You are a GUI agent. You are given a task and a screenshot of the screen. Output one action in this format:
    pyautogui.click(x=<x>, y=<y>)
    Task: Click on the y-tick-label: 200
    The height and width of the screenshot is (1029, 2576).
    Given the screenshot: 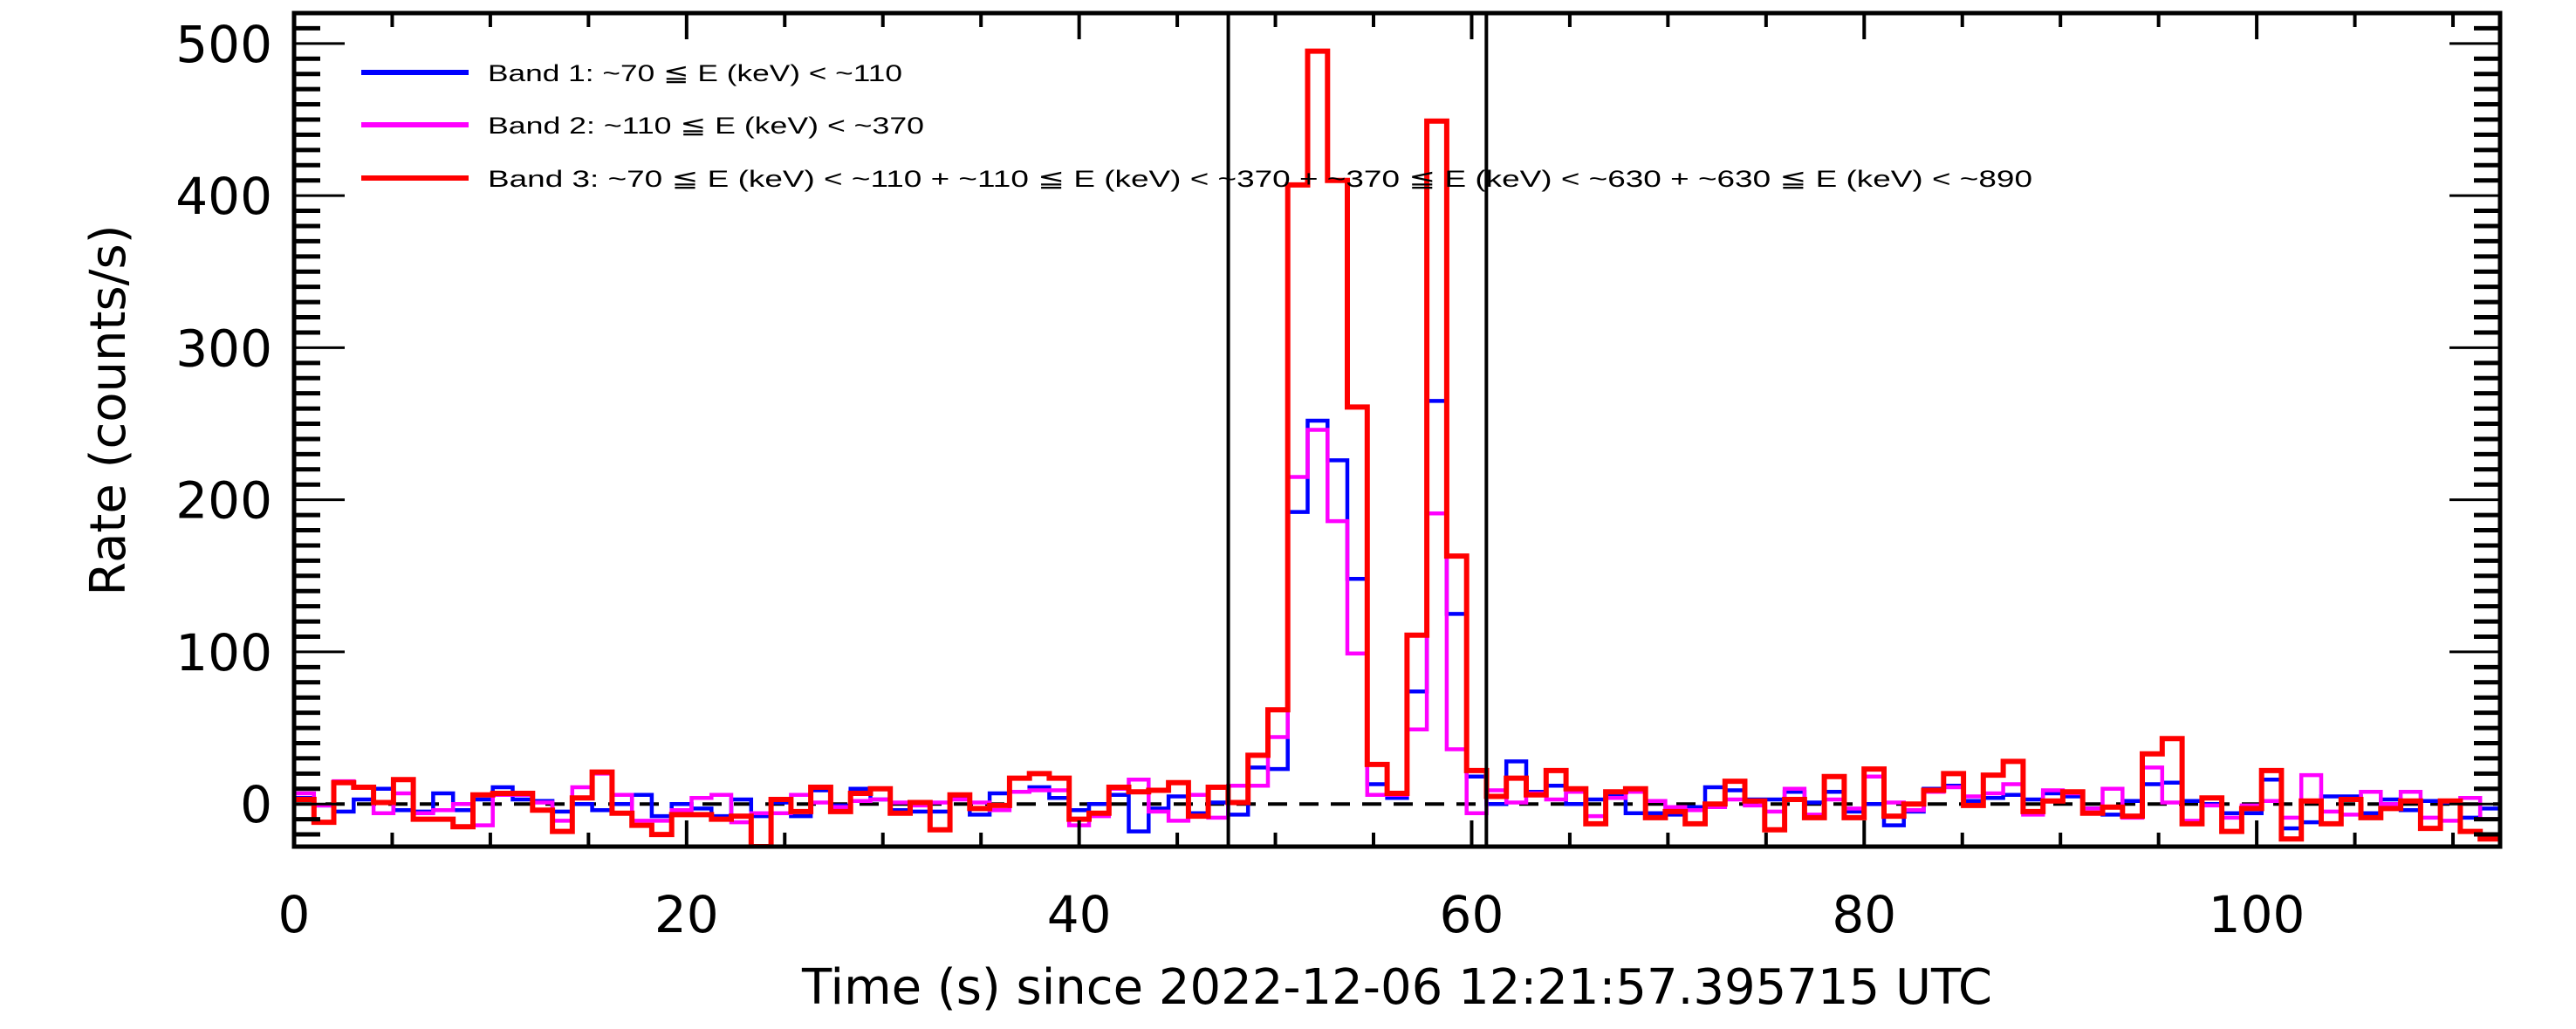 What is the action you would take?
    pyautogui.click(x=224, y=501)
    